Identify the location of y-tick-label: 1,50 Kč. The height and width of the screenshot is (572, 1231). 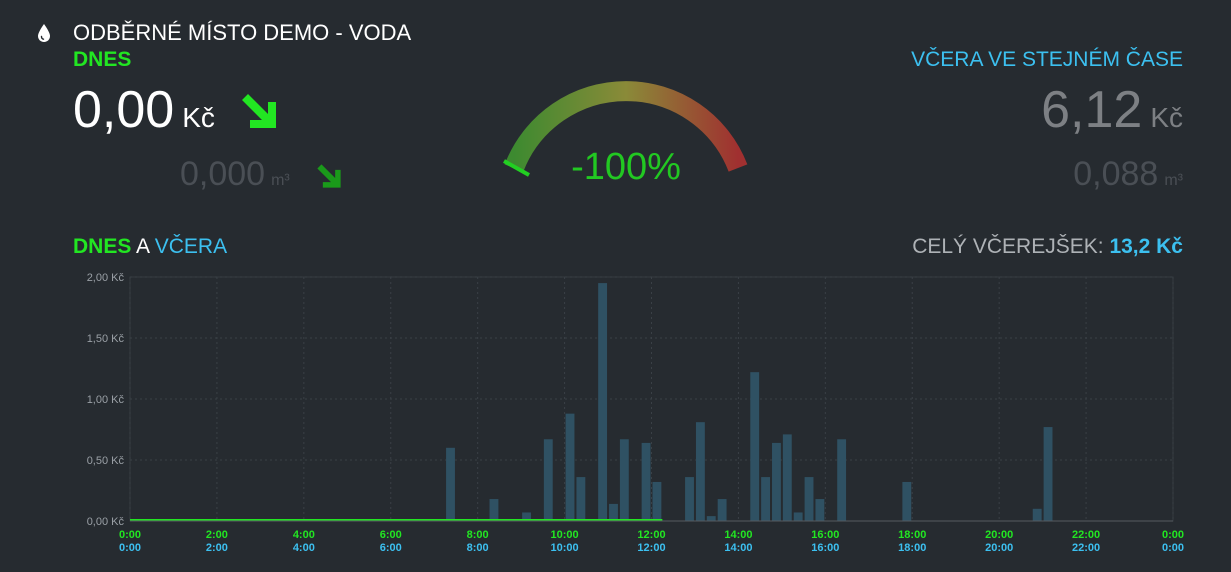
(106, 339).